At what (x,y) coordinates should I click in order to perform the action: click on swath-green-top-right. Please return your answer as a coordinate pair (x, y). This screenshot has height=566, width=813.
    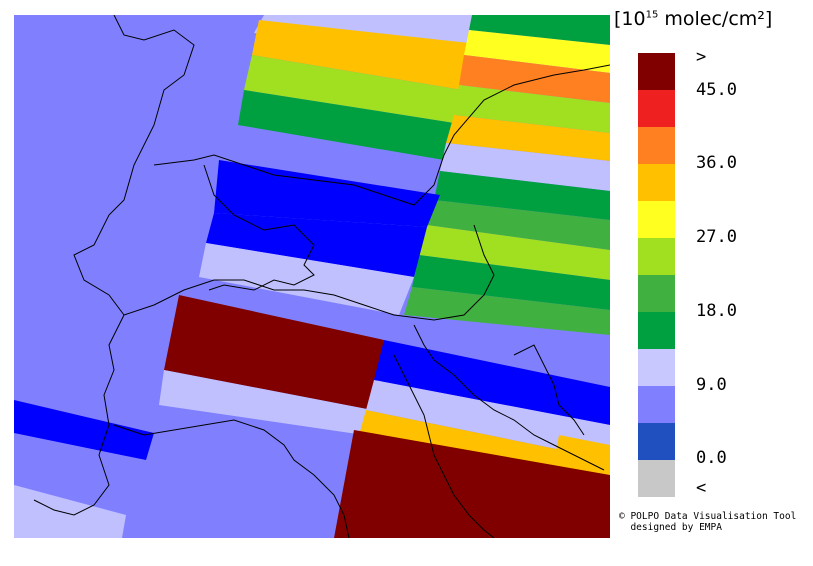
    Looking at the image, I should click on (539, 30).